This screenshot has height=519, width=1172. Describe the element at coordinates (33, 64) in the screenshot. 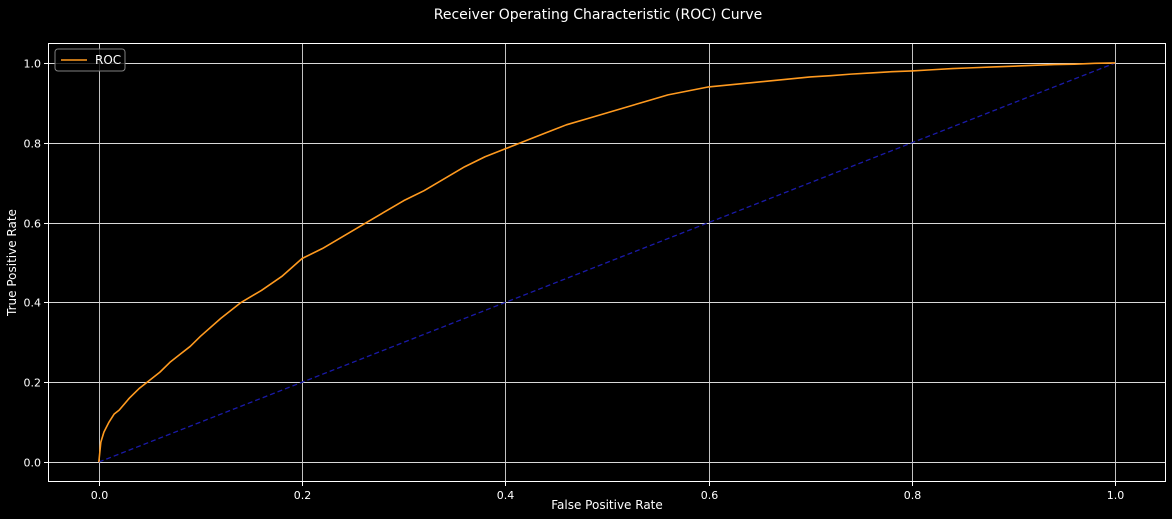

I see `y-tick-label: 1.0` at that location.